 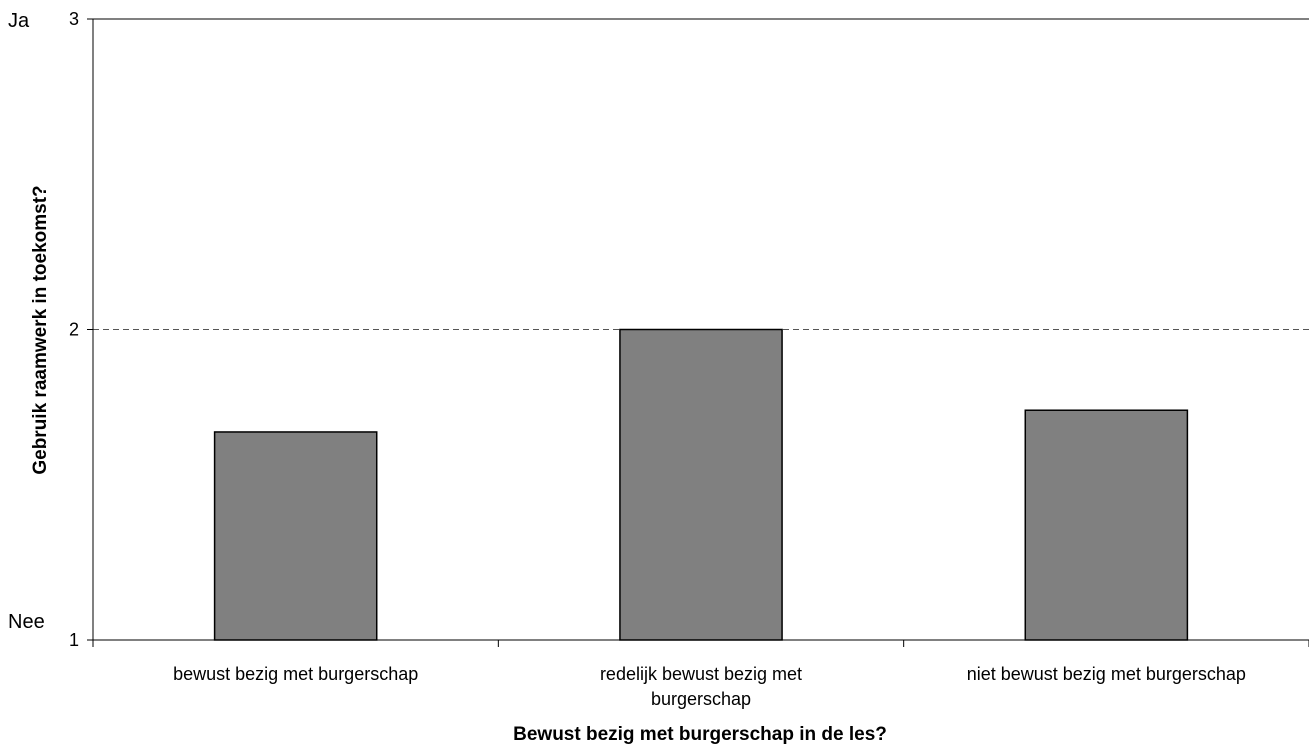 I want to click on y-side-label-top: Ja, so click(x=19, y=21).